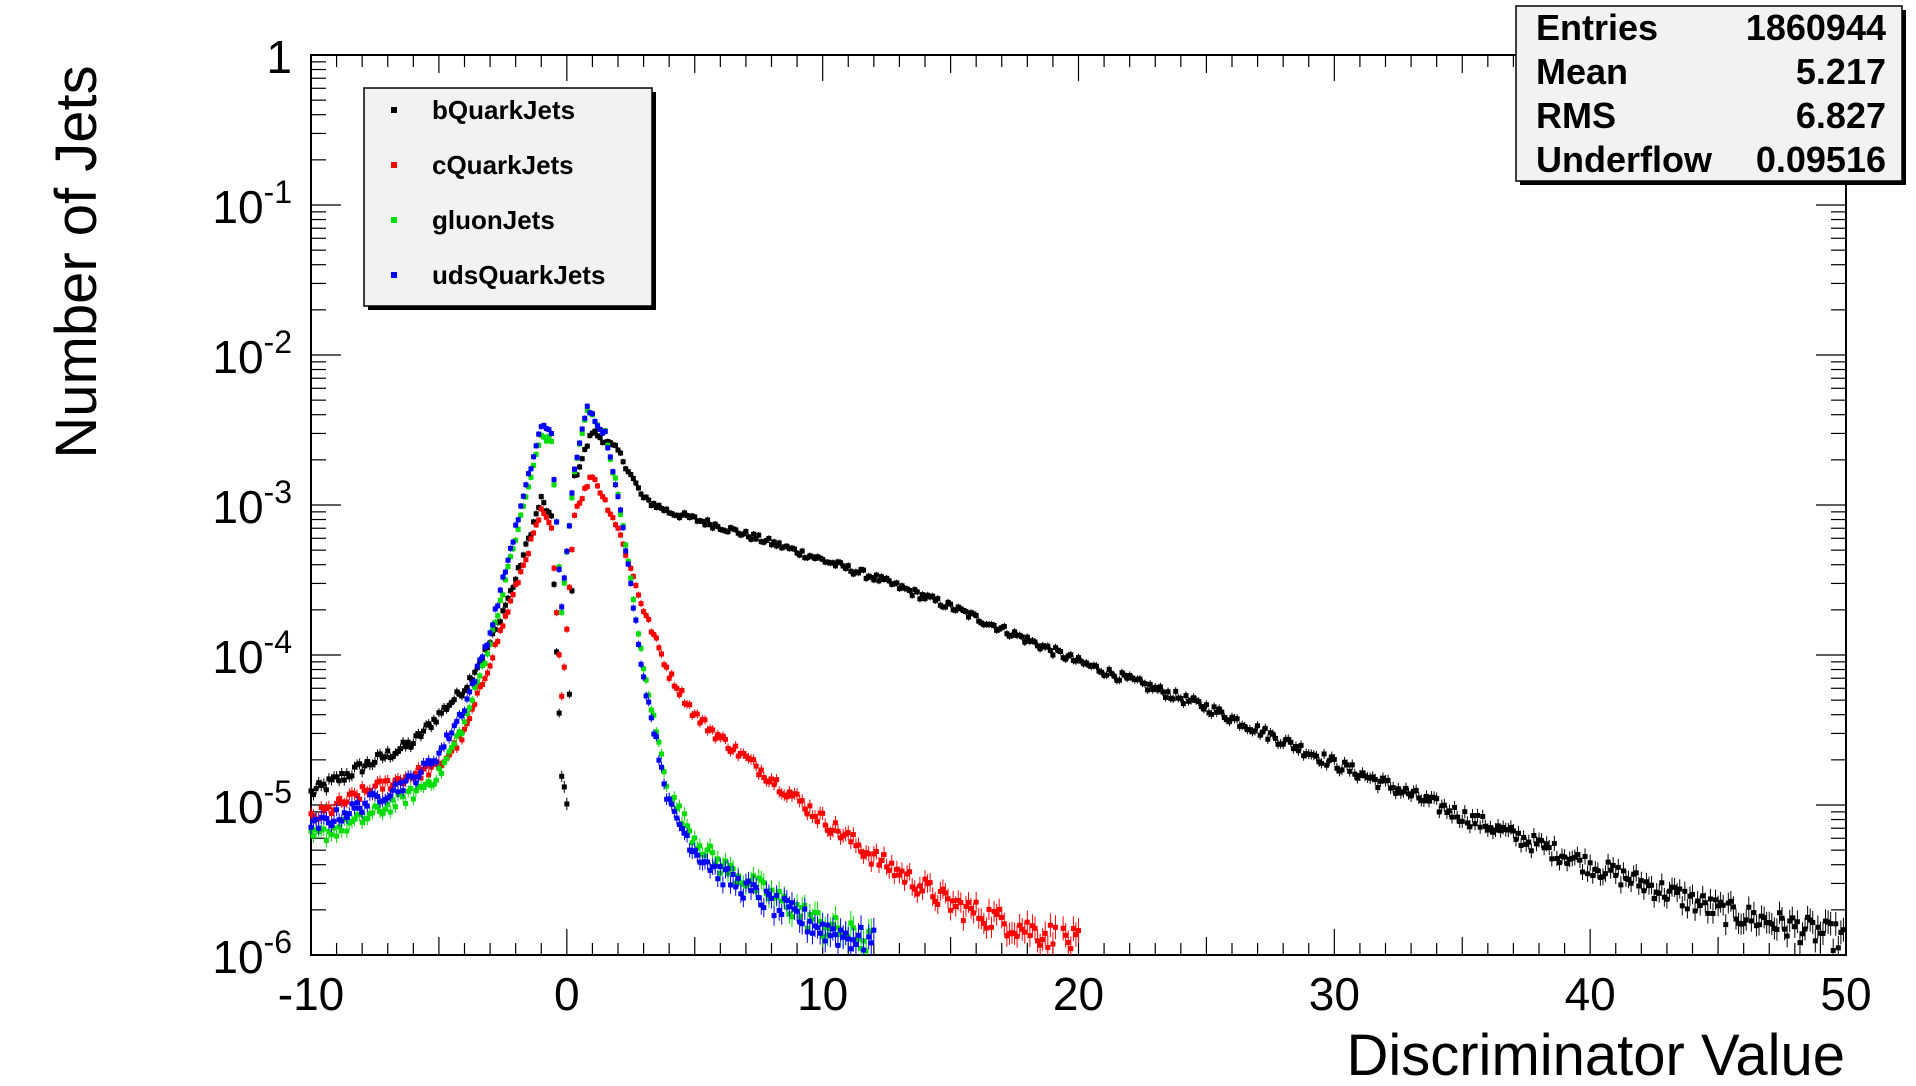  What do you see at coordinates (311, 994) in the screenshot?
I see `x-tick-label: -10` at bounding box center [311, 994].